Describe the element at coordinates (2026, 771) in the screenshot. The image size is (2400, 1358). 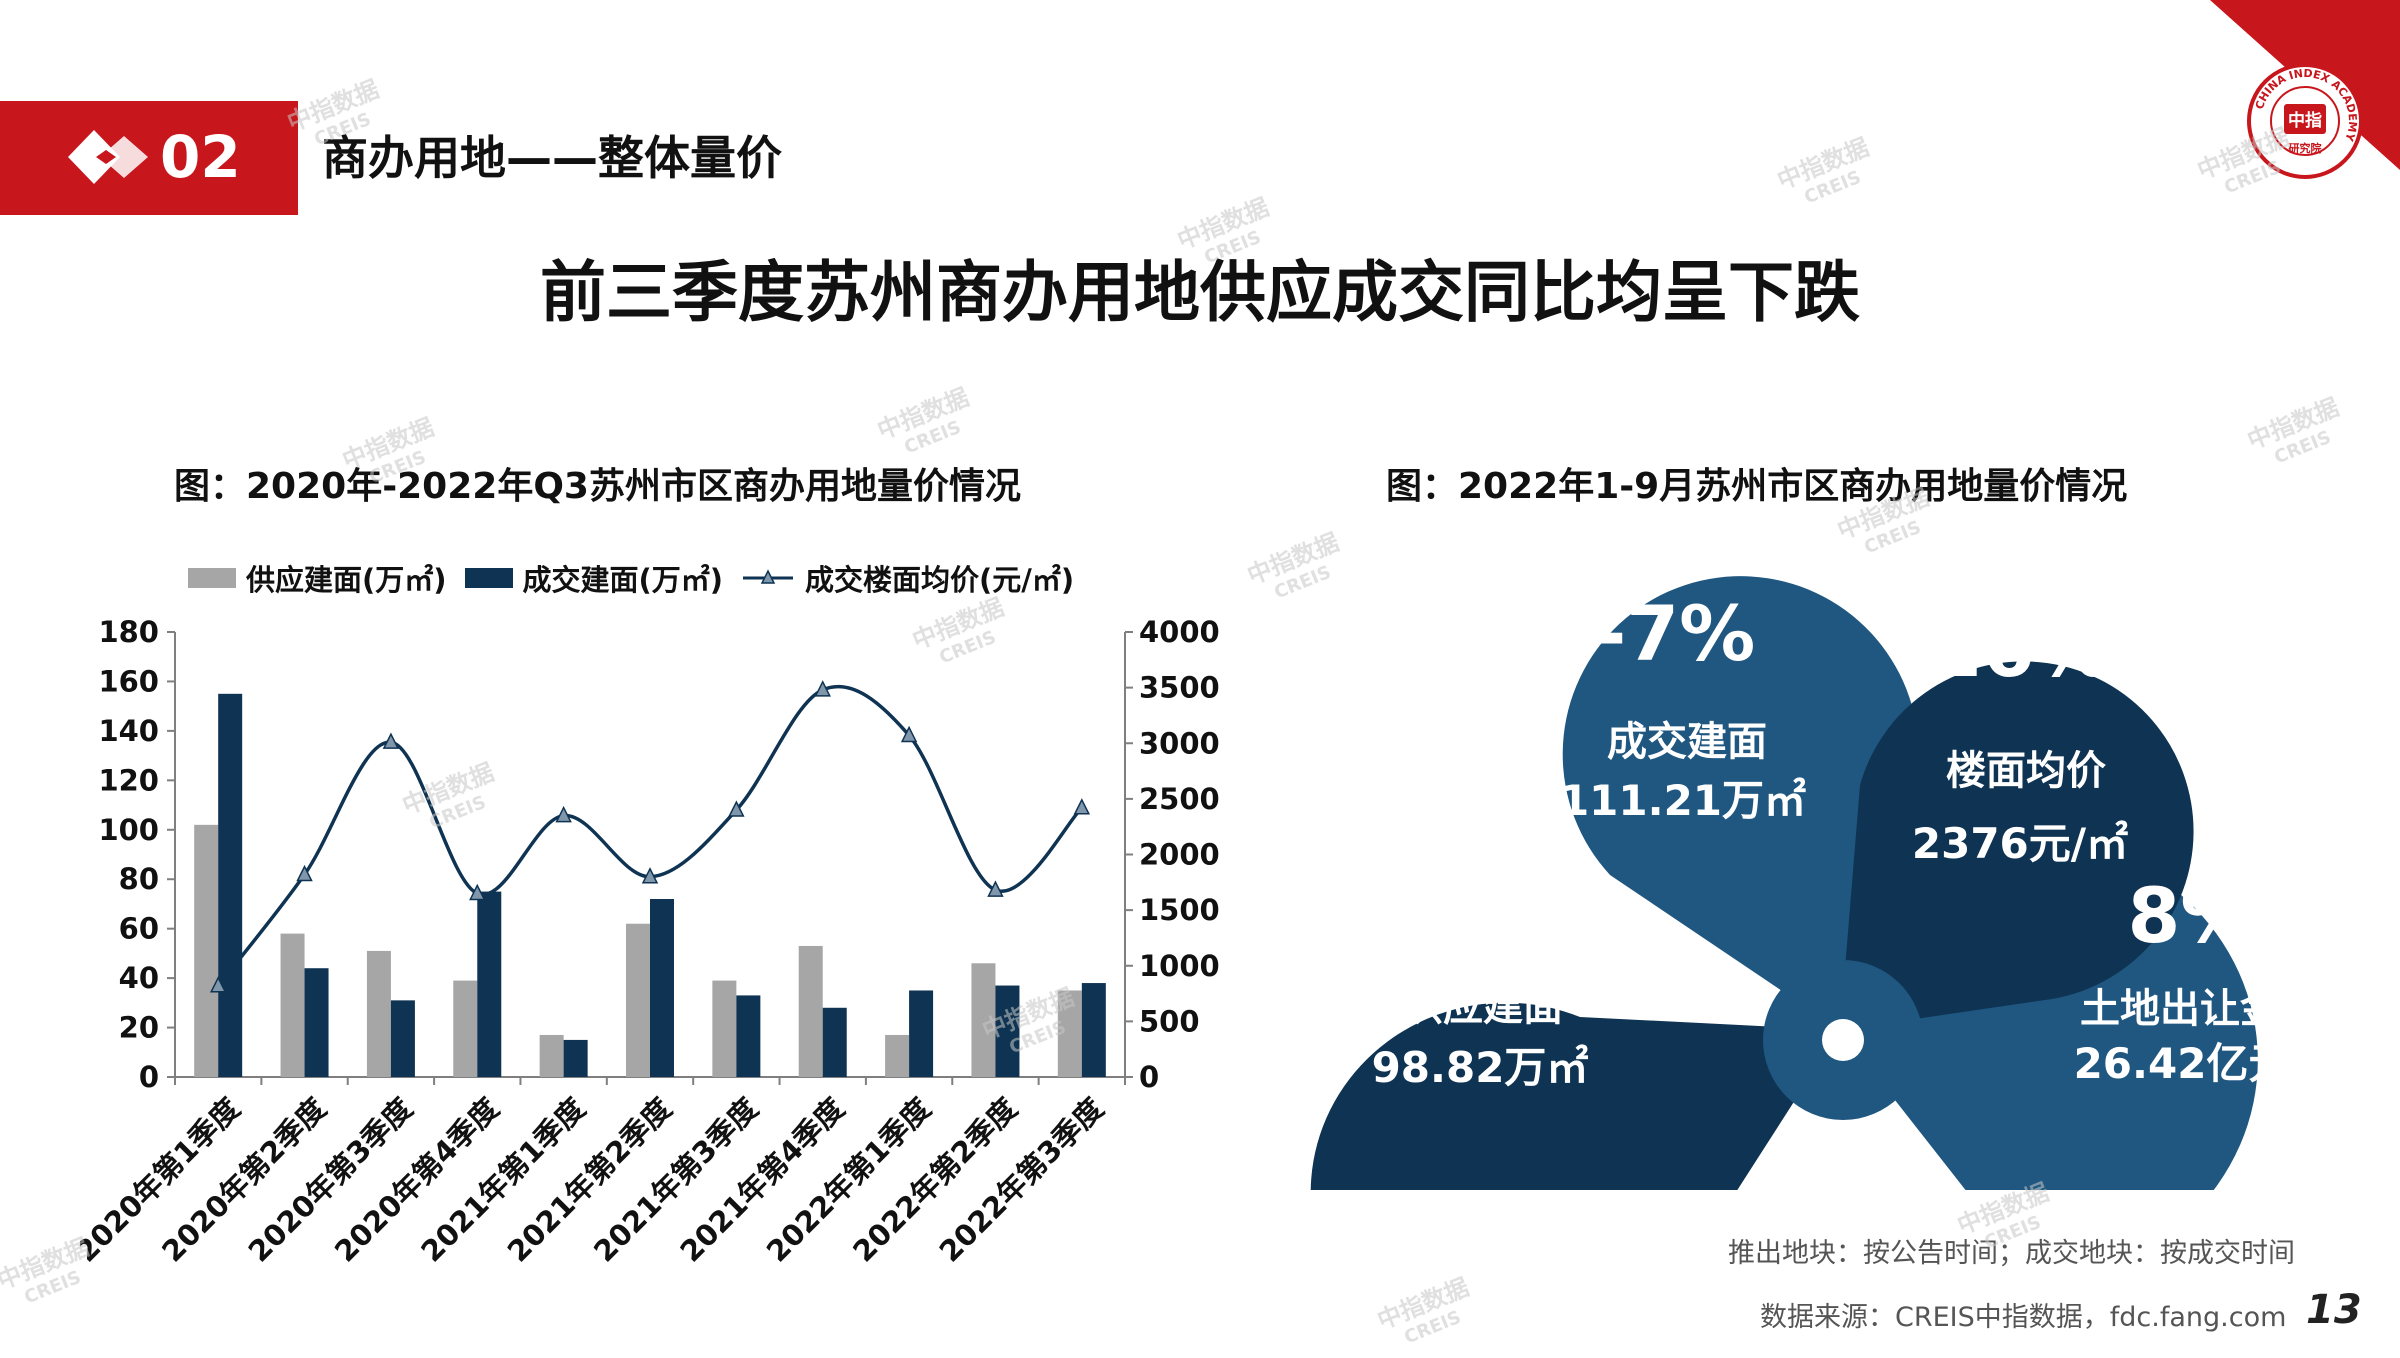
I see `petal-price-label: 楼面均价` at that location.